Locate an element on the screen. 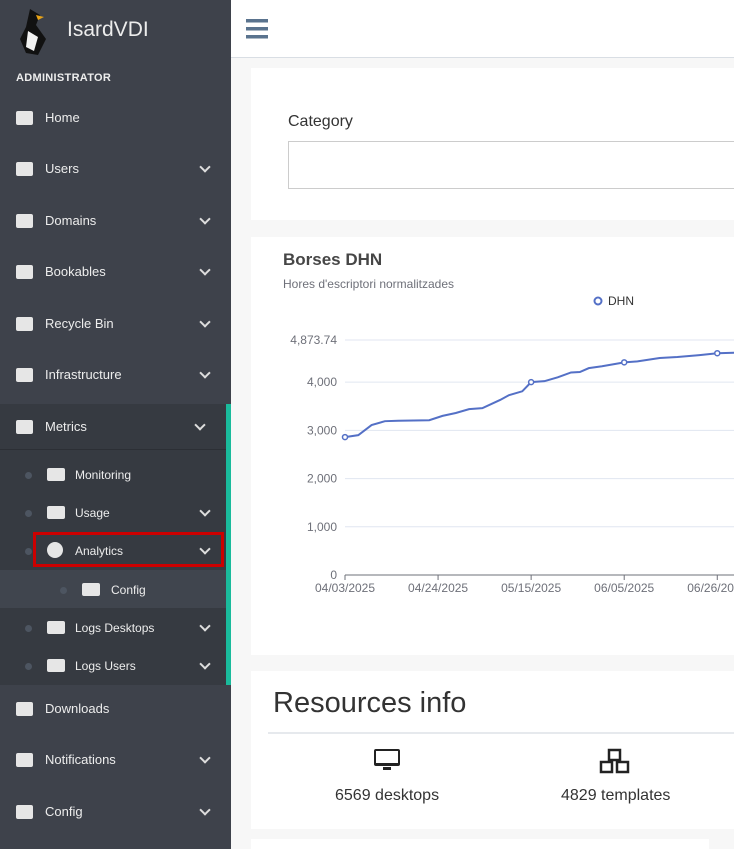 This screenshot has height=849, width=734. legend-label: DHN is located at coordinates (621, 301).